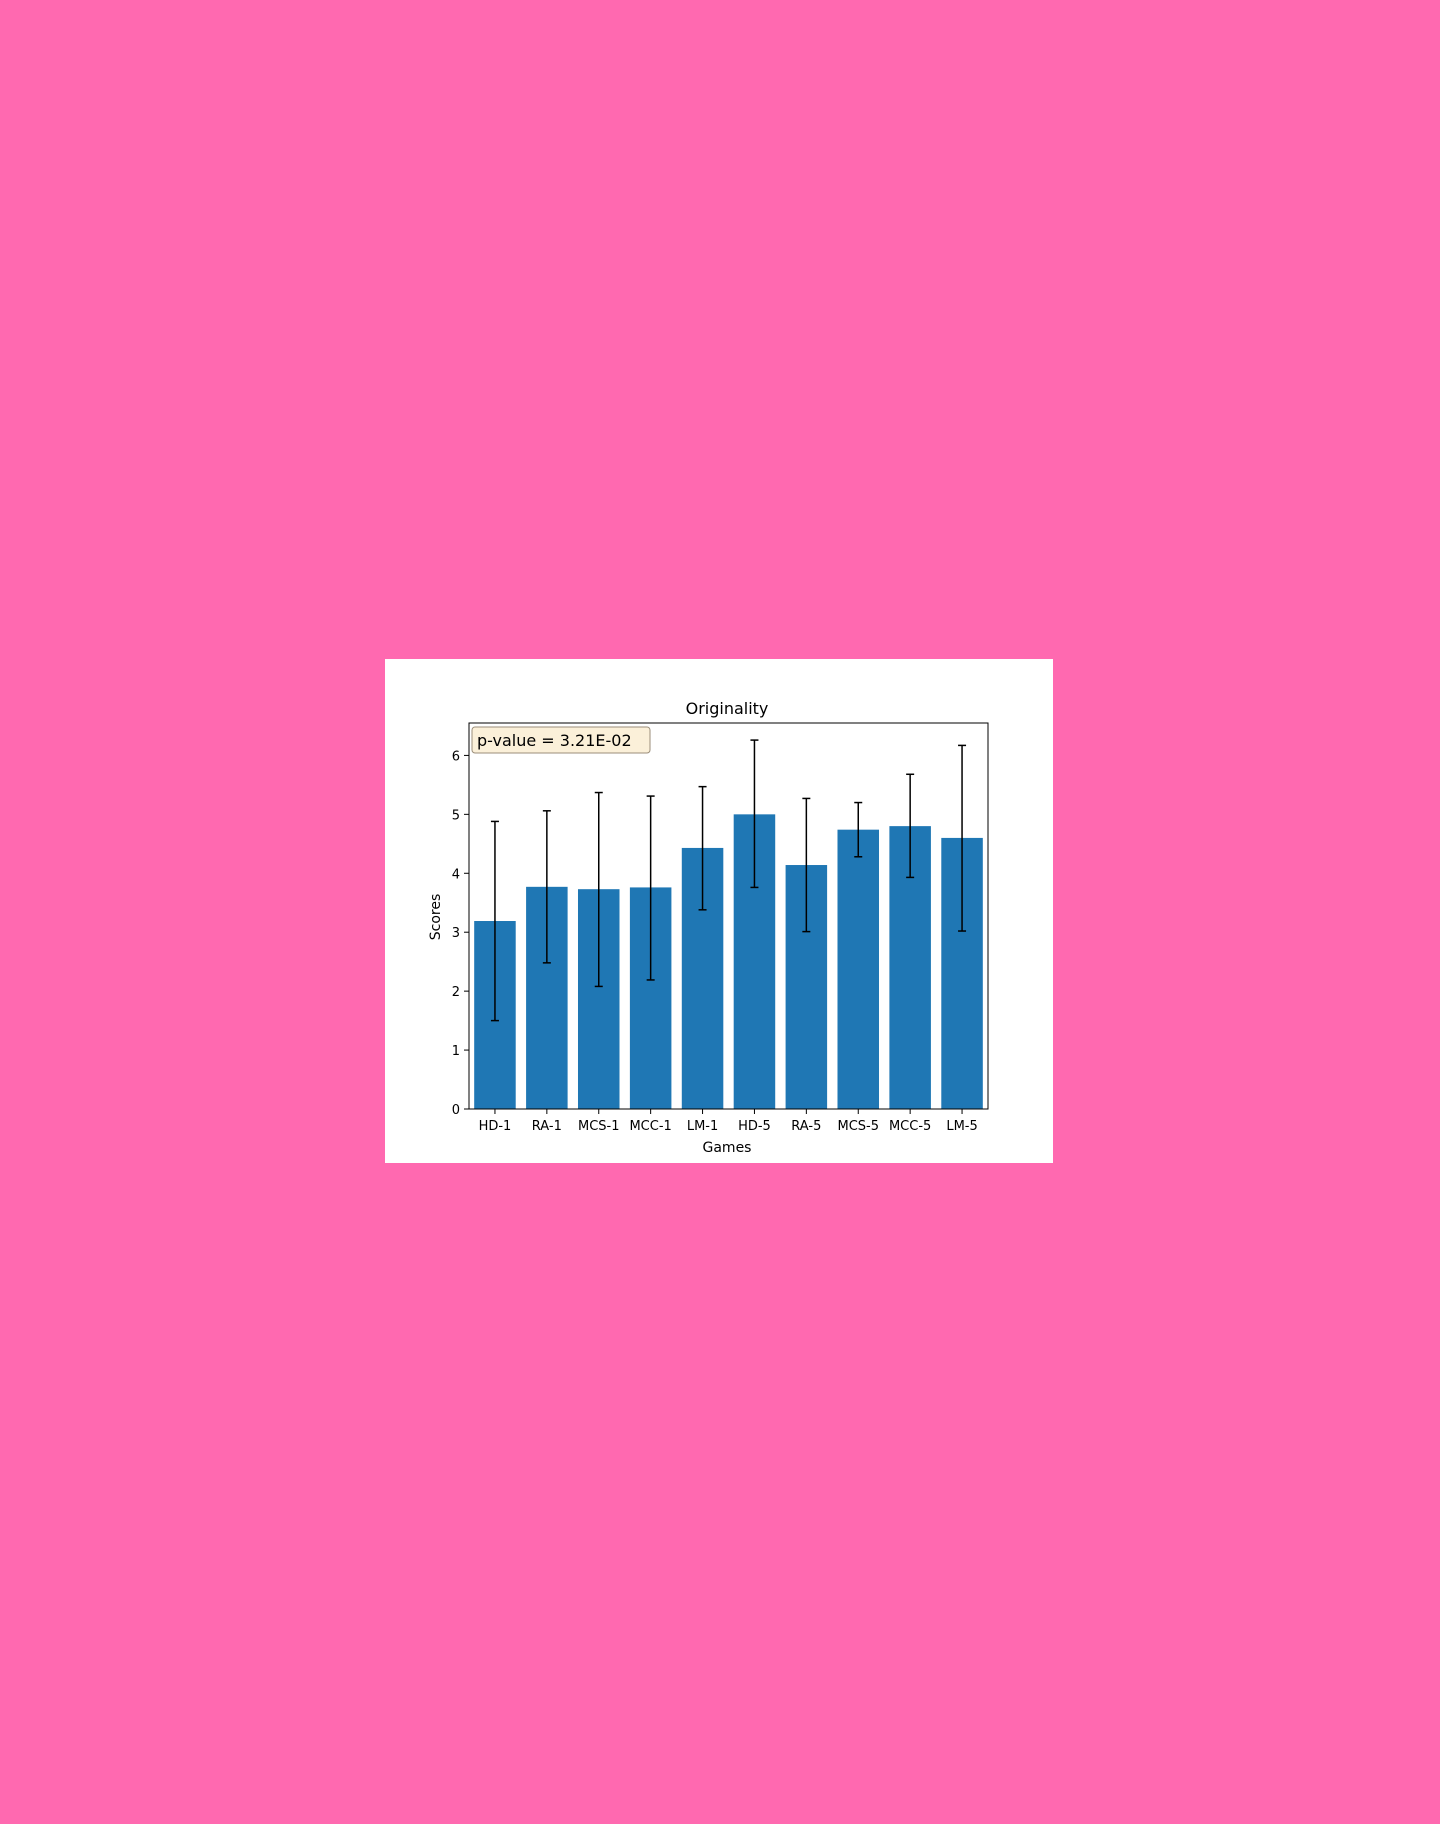  I want to click on y-tick-label: 5, so click(456, 815).